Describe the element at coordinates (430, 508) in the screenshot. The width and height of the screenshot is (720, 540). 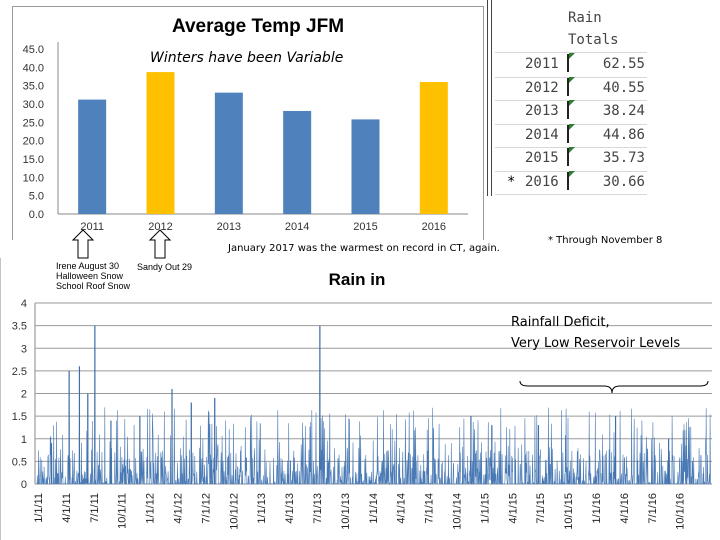
I see `rain-x-tick: 7/1/14` at that location.